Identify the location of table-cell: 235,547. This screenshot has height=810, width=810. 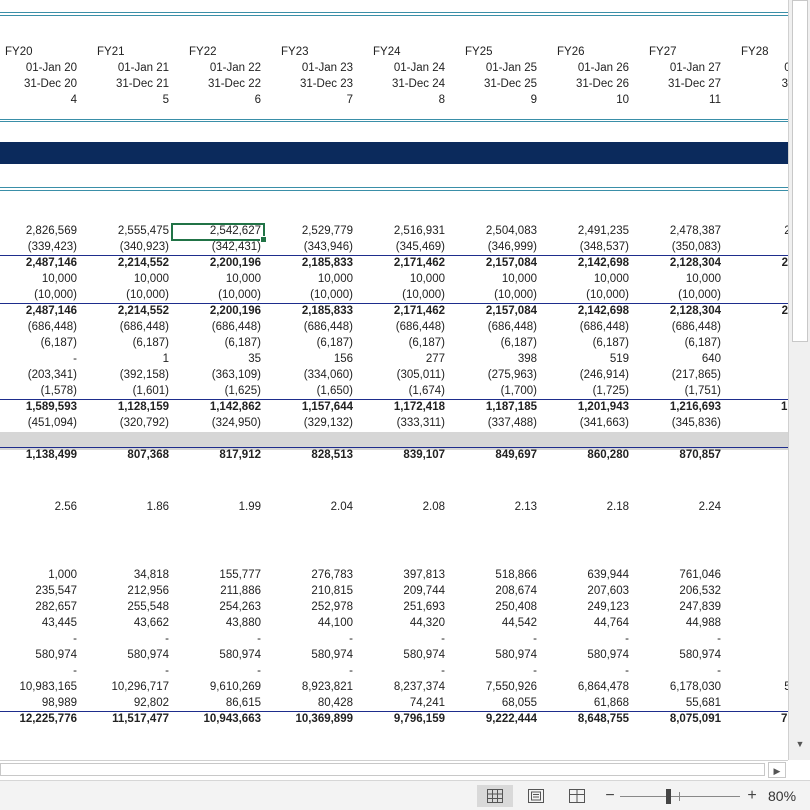
(56, 591).